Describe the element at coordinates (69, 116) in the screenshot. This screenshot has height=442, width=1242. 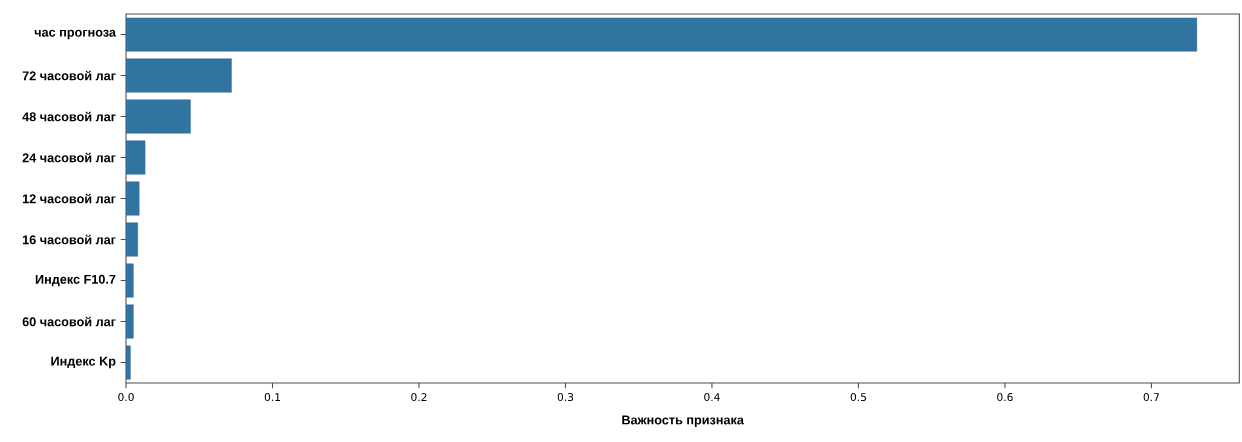
I see `y-tick-label: 48 часовой лаг` at that location.